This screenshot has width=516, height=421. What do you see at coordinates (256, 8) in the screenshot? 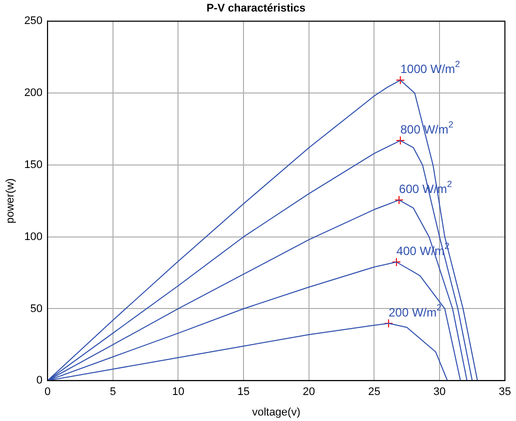
I see `chart-title: P-V charactéristics` at bounding box center [256, 8].